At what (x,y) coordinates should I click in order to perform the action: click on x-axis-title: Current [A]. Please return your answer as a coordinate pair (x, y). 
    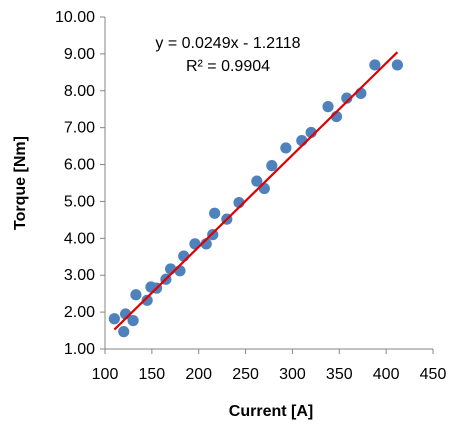
    Looking at the image, I should click on (271, 411).